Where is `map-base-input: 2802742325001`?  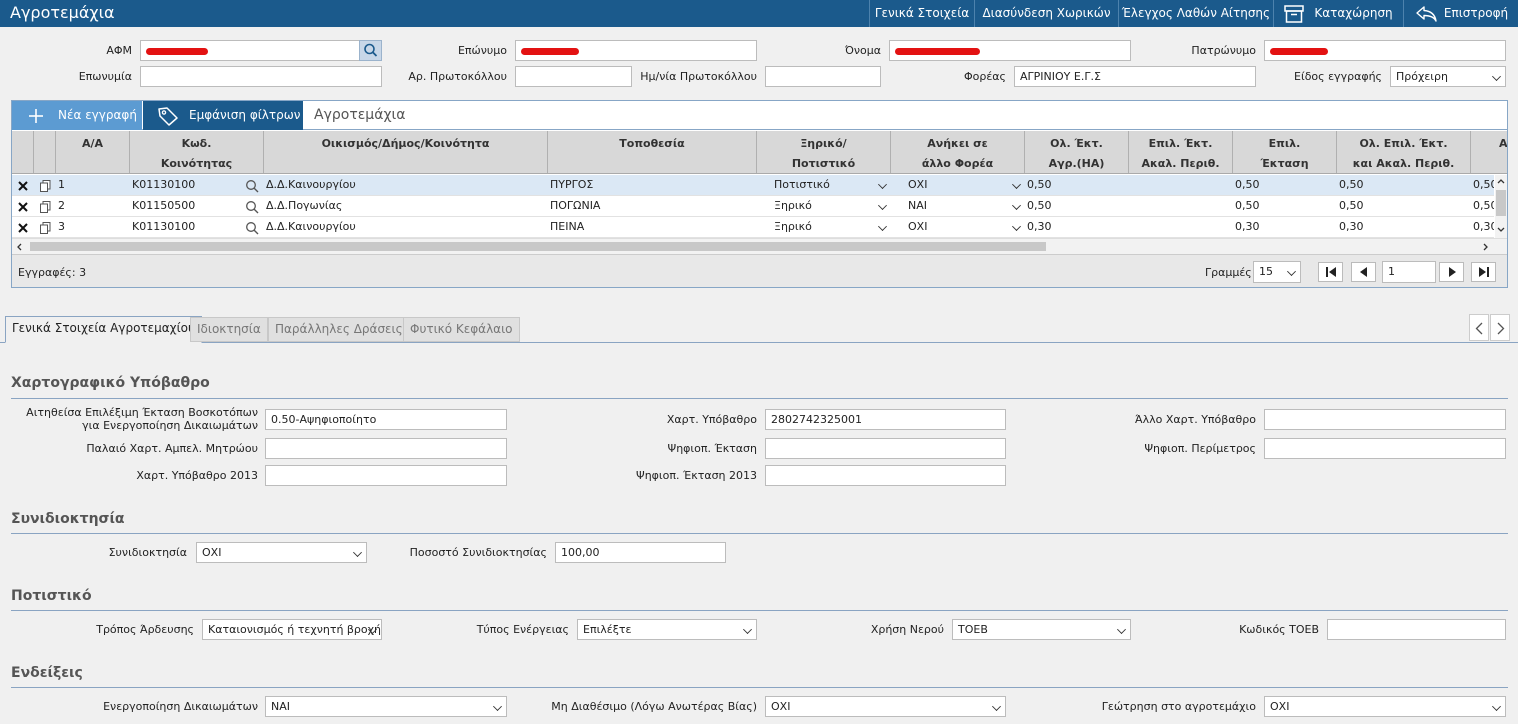 map-base-input: 2802742325001 is located at coordinates (885, 419).